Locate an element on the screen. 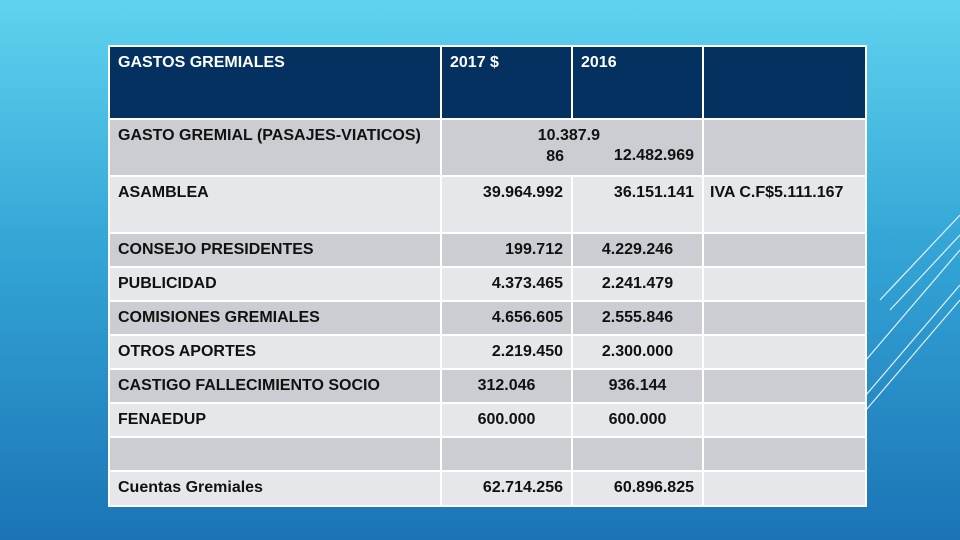 The width and height of the screenshot is (960, 540). row-value-2016: 2.300.000 is located at coordinates (637, 352).